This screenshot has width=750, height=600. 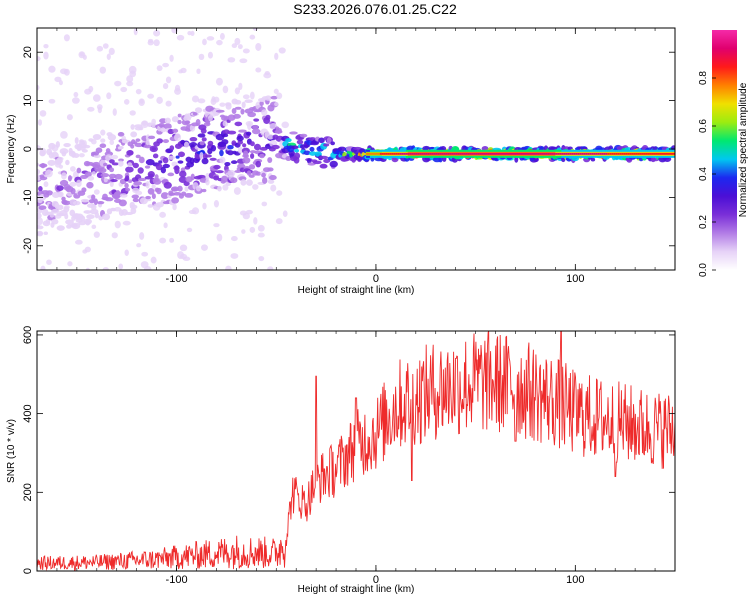 I want to click on snr-y-tick-label: 400, so click(x=28, y=413).